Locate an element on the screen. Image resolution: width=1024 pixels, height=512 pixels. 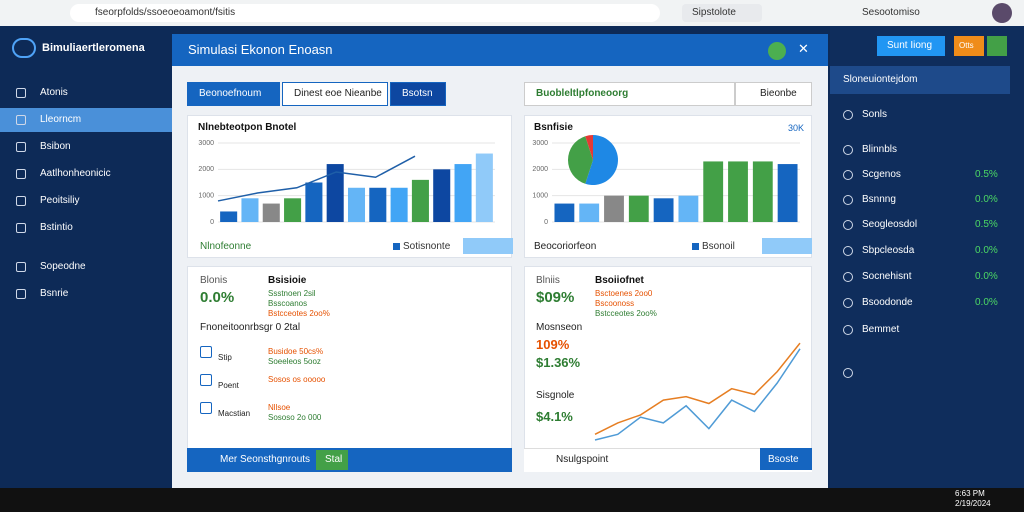
nav-item: Bsibon is located at coordinates (55, 146).